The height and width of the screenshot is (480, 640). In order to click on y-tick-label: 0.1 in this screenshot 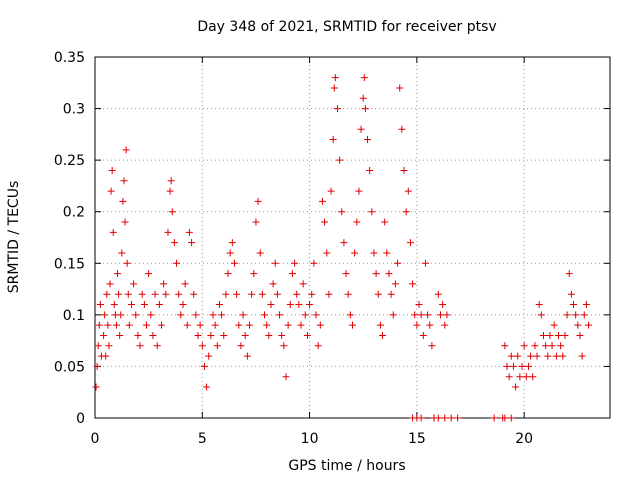, I will do `click(74, 316)`.